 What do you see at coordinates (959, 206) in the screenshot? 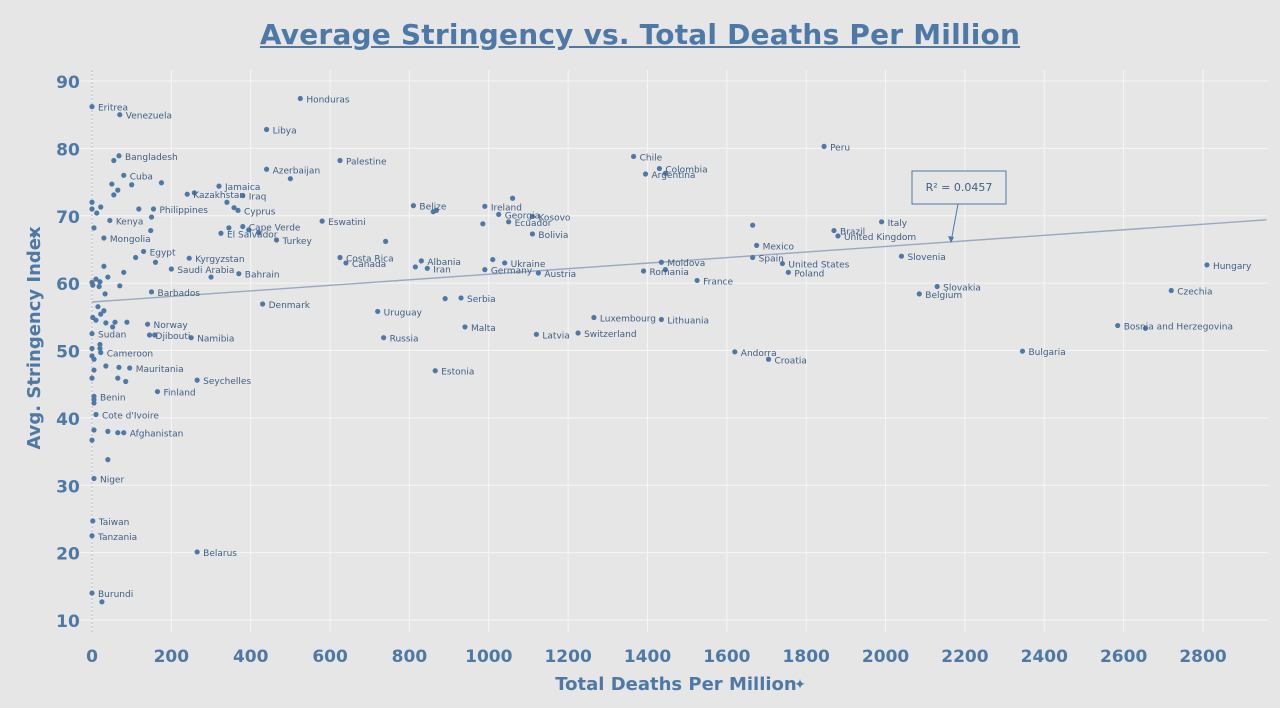
I see `r-squared-annotation: R² = 0.0457` at bounding box center [959, 206].